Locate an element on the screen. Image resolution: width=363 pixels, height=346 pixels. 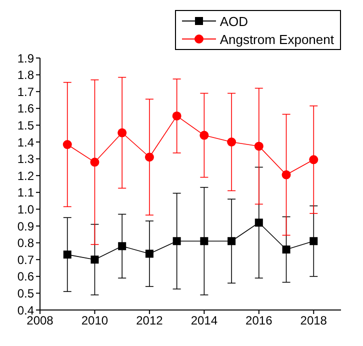
y-tick-label: 1.3 is located at coordinates (25, 159).